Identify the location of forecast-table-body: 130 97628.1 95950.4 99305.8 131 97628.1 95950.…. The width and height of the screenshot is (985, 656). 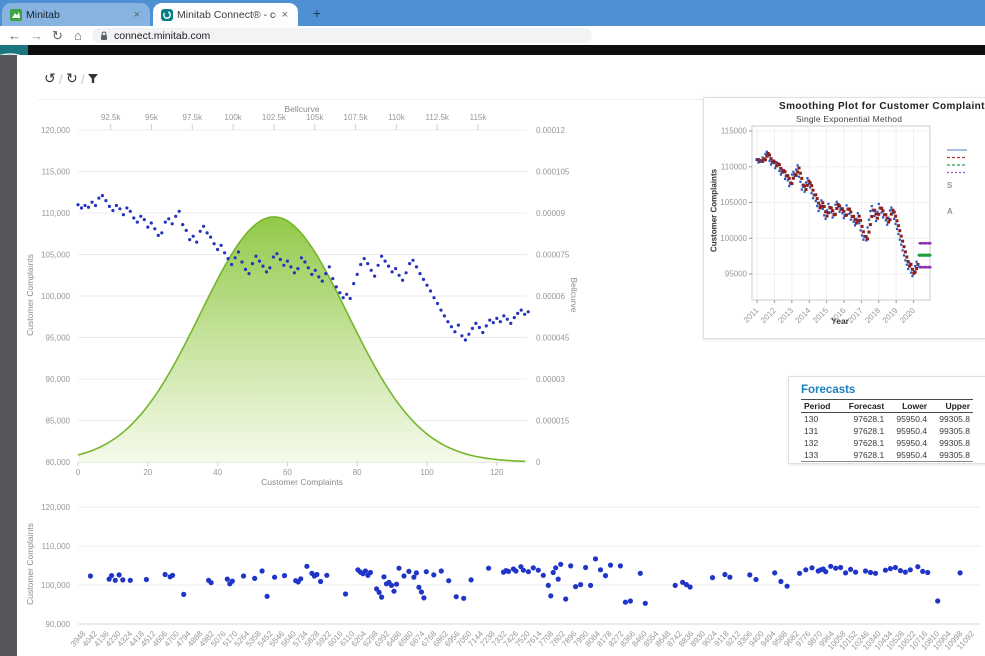
(887, 437).